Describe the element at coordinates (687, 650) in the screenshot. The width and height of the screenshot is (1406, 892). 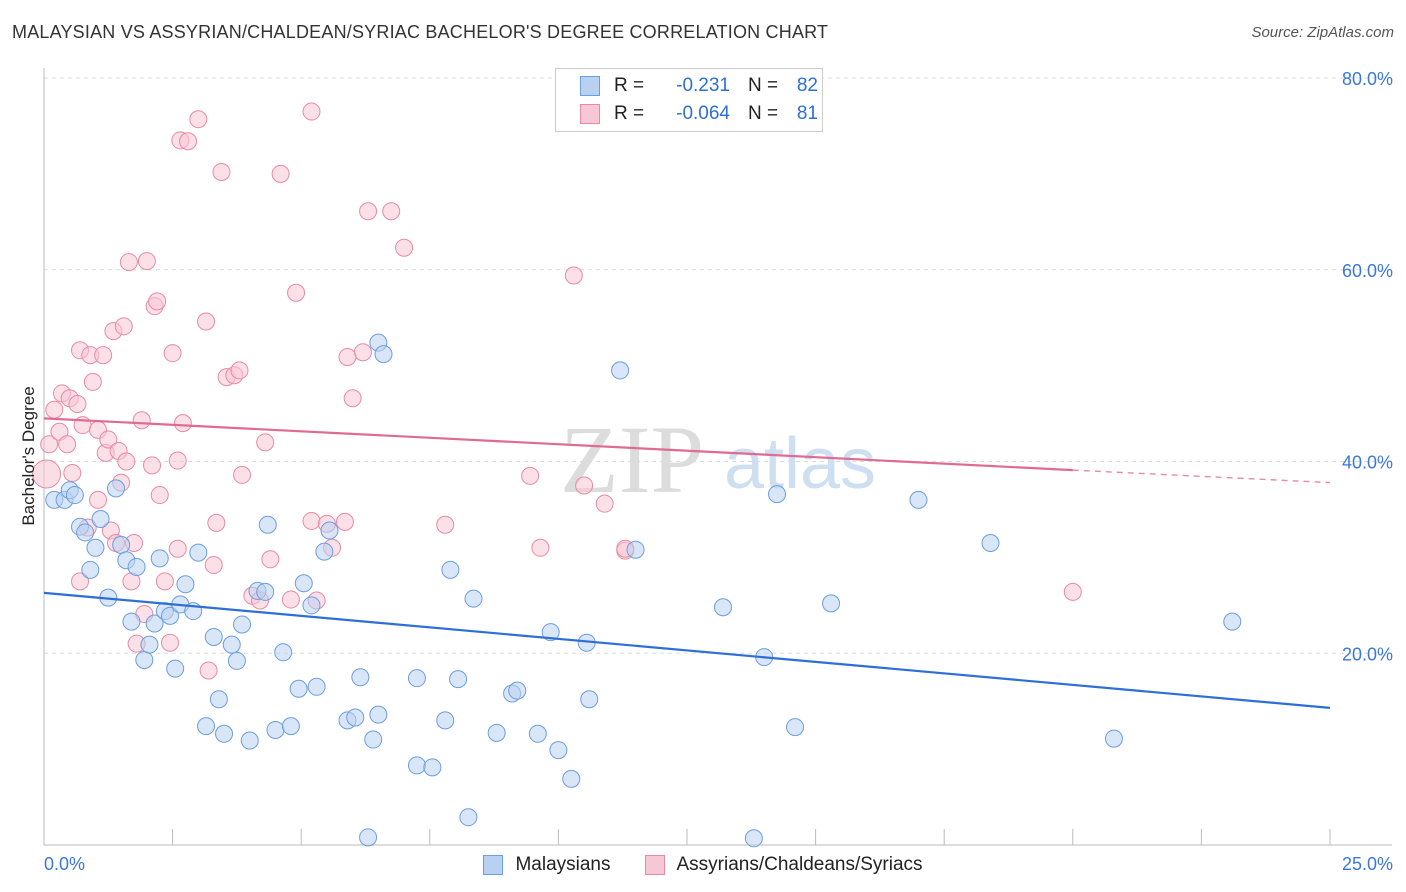
I see `malaysians-trend-line` at that location.